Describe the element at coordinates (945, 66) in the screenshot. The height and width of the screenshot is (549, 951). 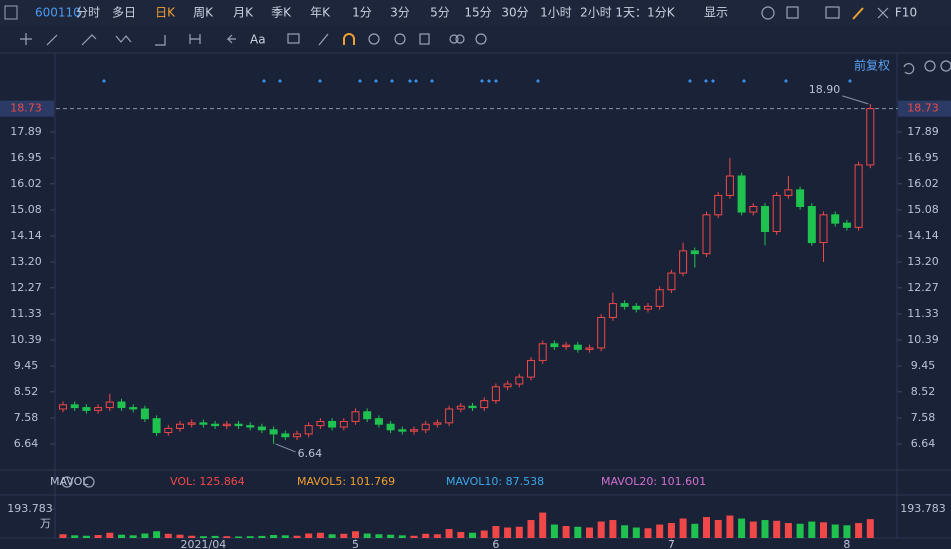
I see `zoom-in` at that location.